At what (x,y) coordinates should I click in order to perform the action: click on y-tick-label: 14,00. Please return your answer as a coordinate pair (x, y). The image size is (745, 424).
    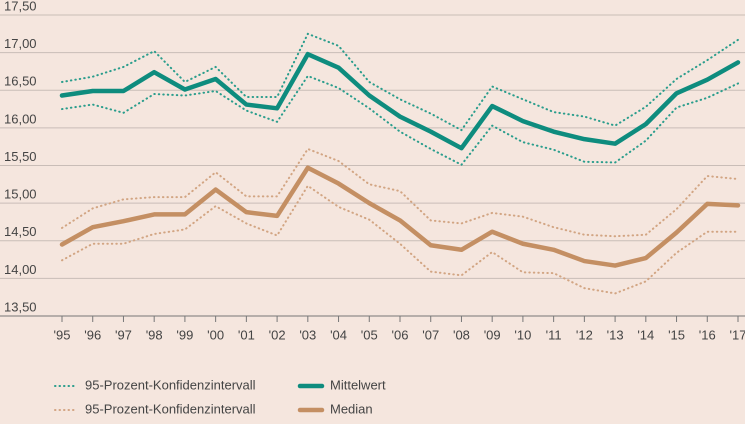
    Looking at the image, I should click on (20, 269).